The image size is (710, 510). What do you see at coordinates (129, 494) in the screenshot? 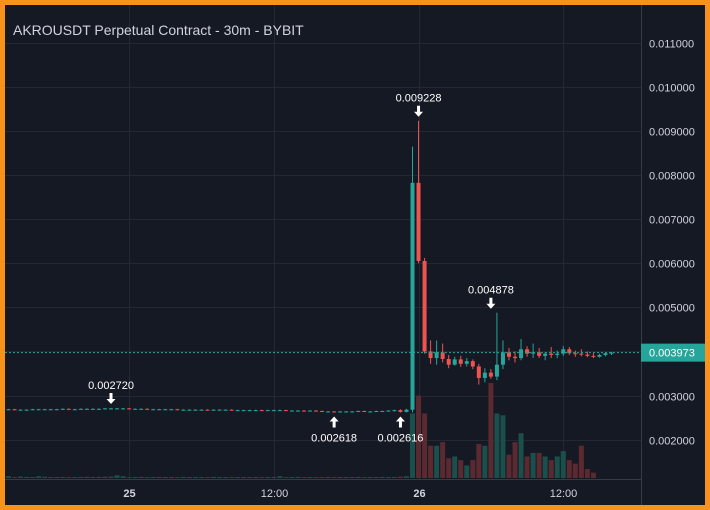
I see `x-tick-label: 25` at bounding box center [129, 494].